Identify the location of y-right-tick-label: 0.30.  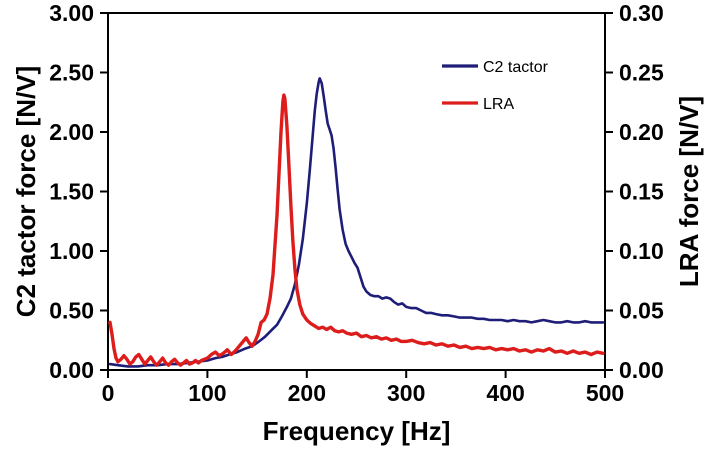
(641, 13).